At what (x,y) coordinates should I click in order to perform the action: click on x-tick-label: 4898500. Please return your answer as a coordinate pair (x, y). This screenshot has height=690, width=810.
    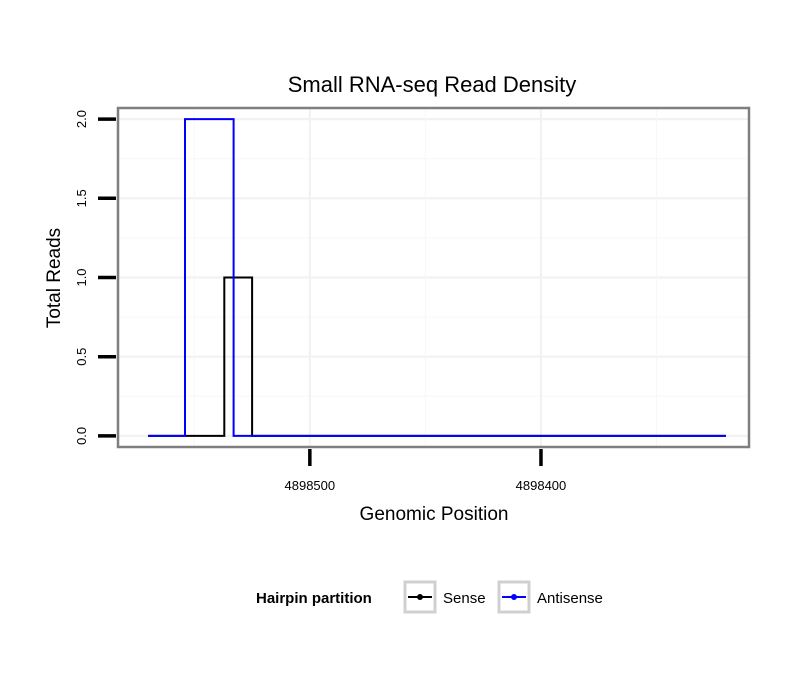
    Looking at the image, I should click on (310, 485).